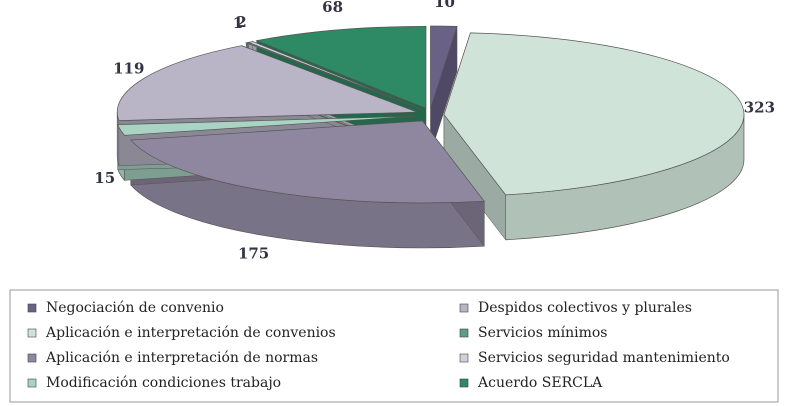  What do you see at coordinates (135, 308) in the screenshot?
I see `legend-label: Negociación de convenio` at bounding box center [135, 308].